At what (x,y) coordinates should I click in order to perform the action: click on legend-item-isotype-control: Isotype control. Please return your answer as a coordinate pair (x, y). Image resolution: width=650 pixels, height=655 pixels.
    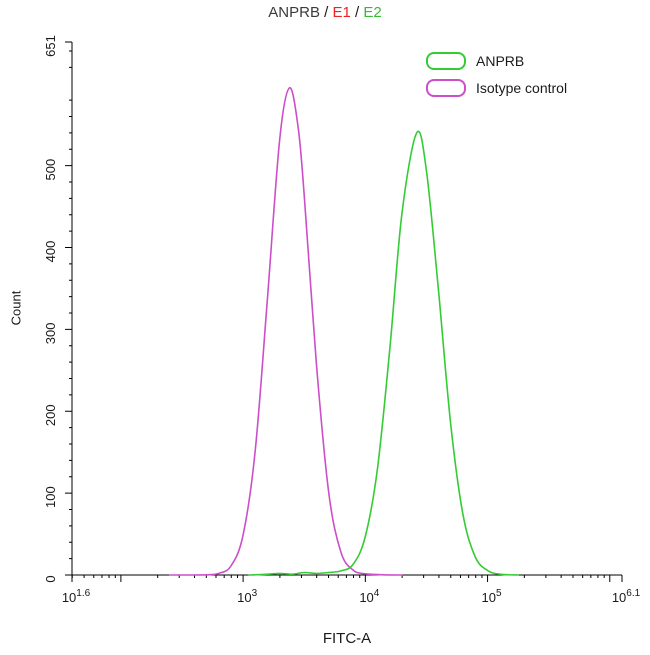
    Looking at the image, I should click on (496, 88).